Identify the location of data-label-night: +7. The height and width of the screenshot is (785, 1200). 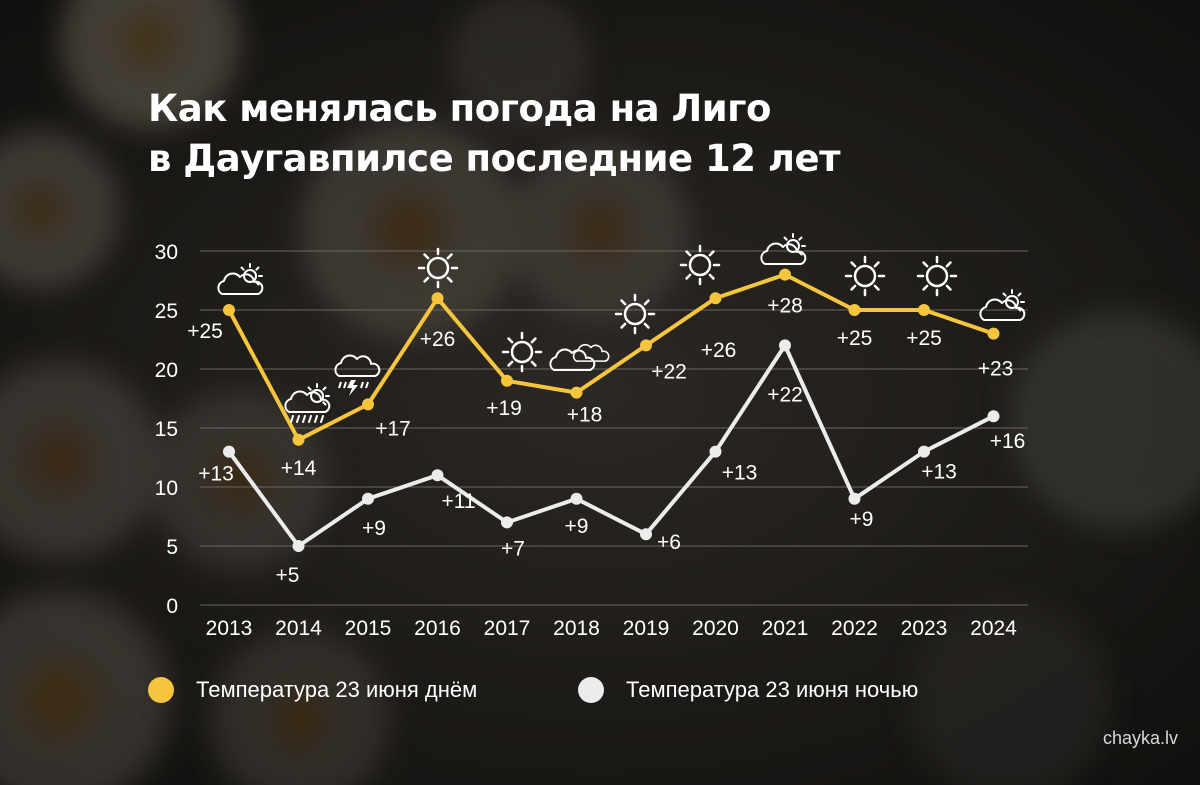
(513, 548).